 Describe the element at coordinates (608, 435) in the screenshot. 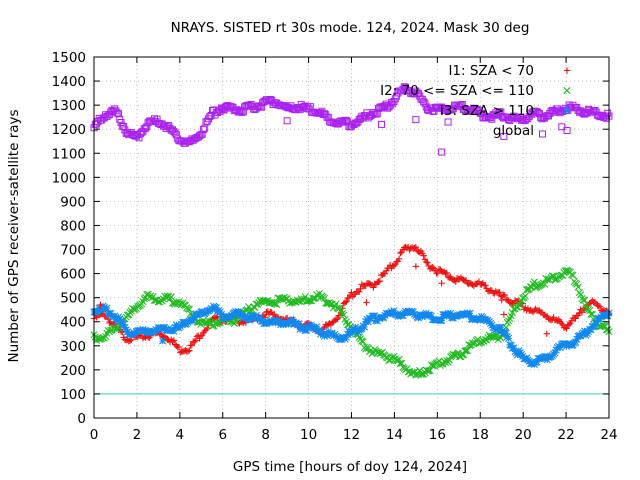

I see `x-tick-label: 24` at that location.